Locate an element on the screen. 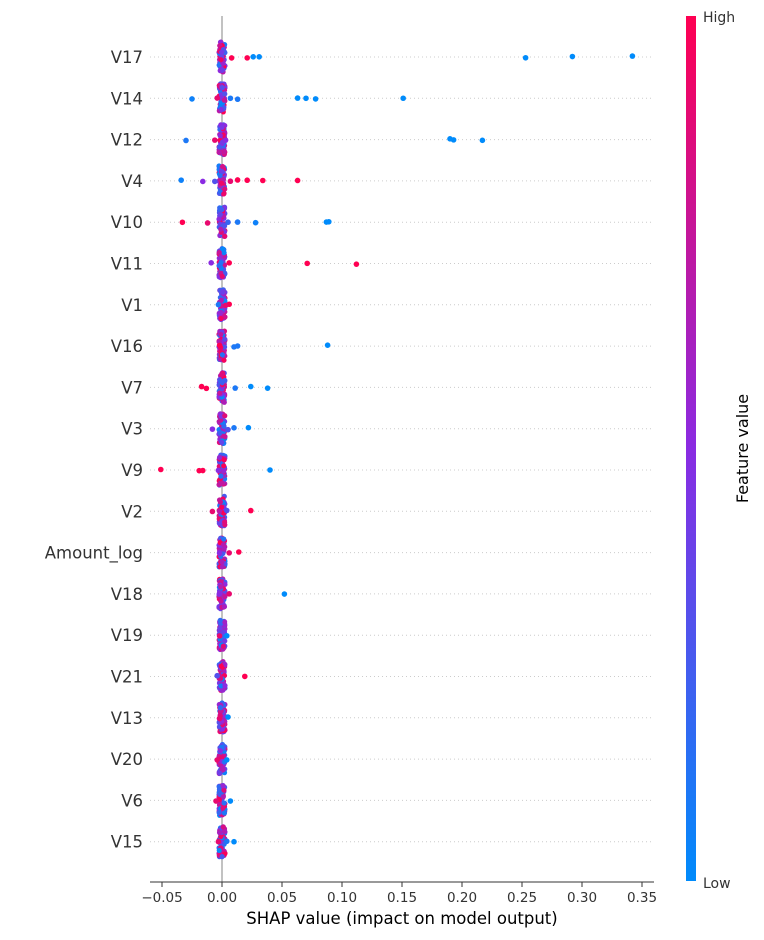 Image resolution: width=764 pixels, height=940 pixels. colorbar-low-label: Low is located at coordinates (717, 884).